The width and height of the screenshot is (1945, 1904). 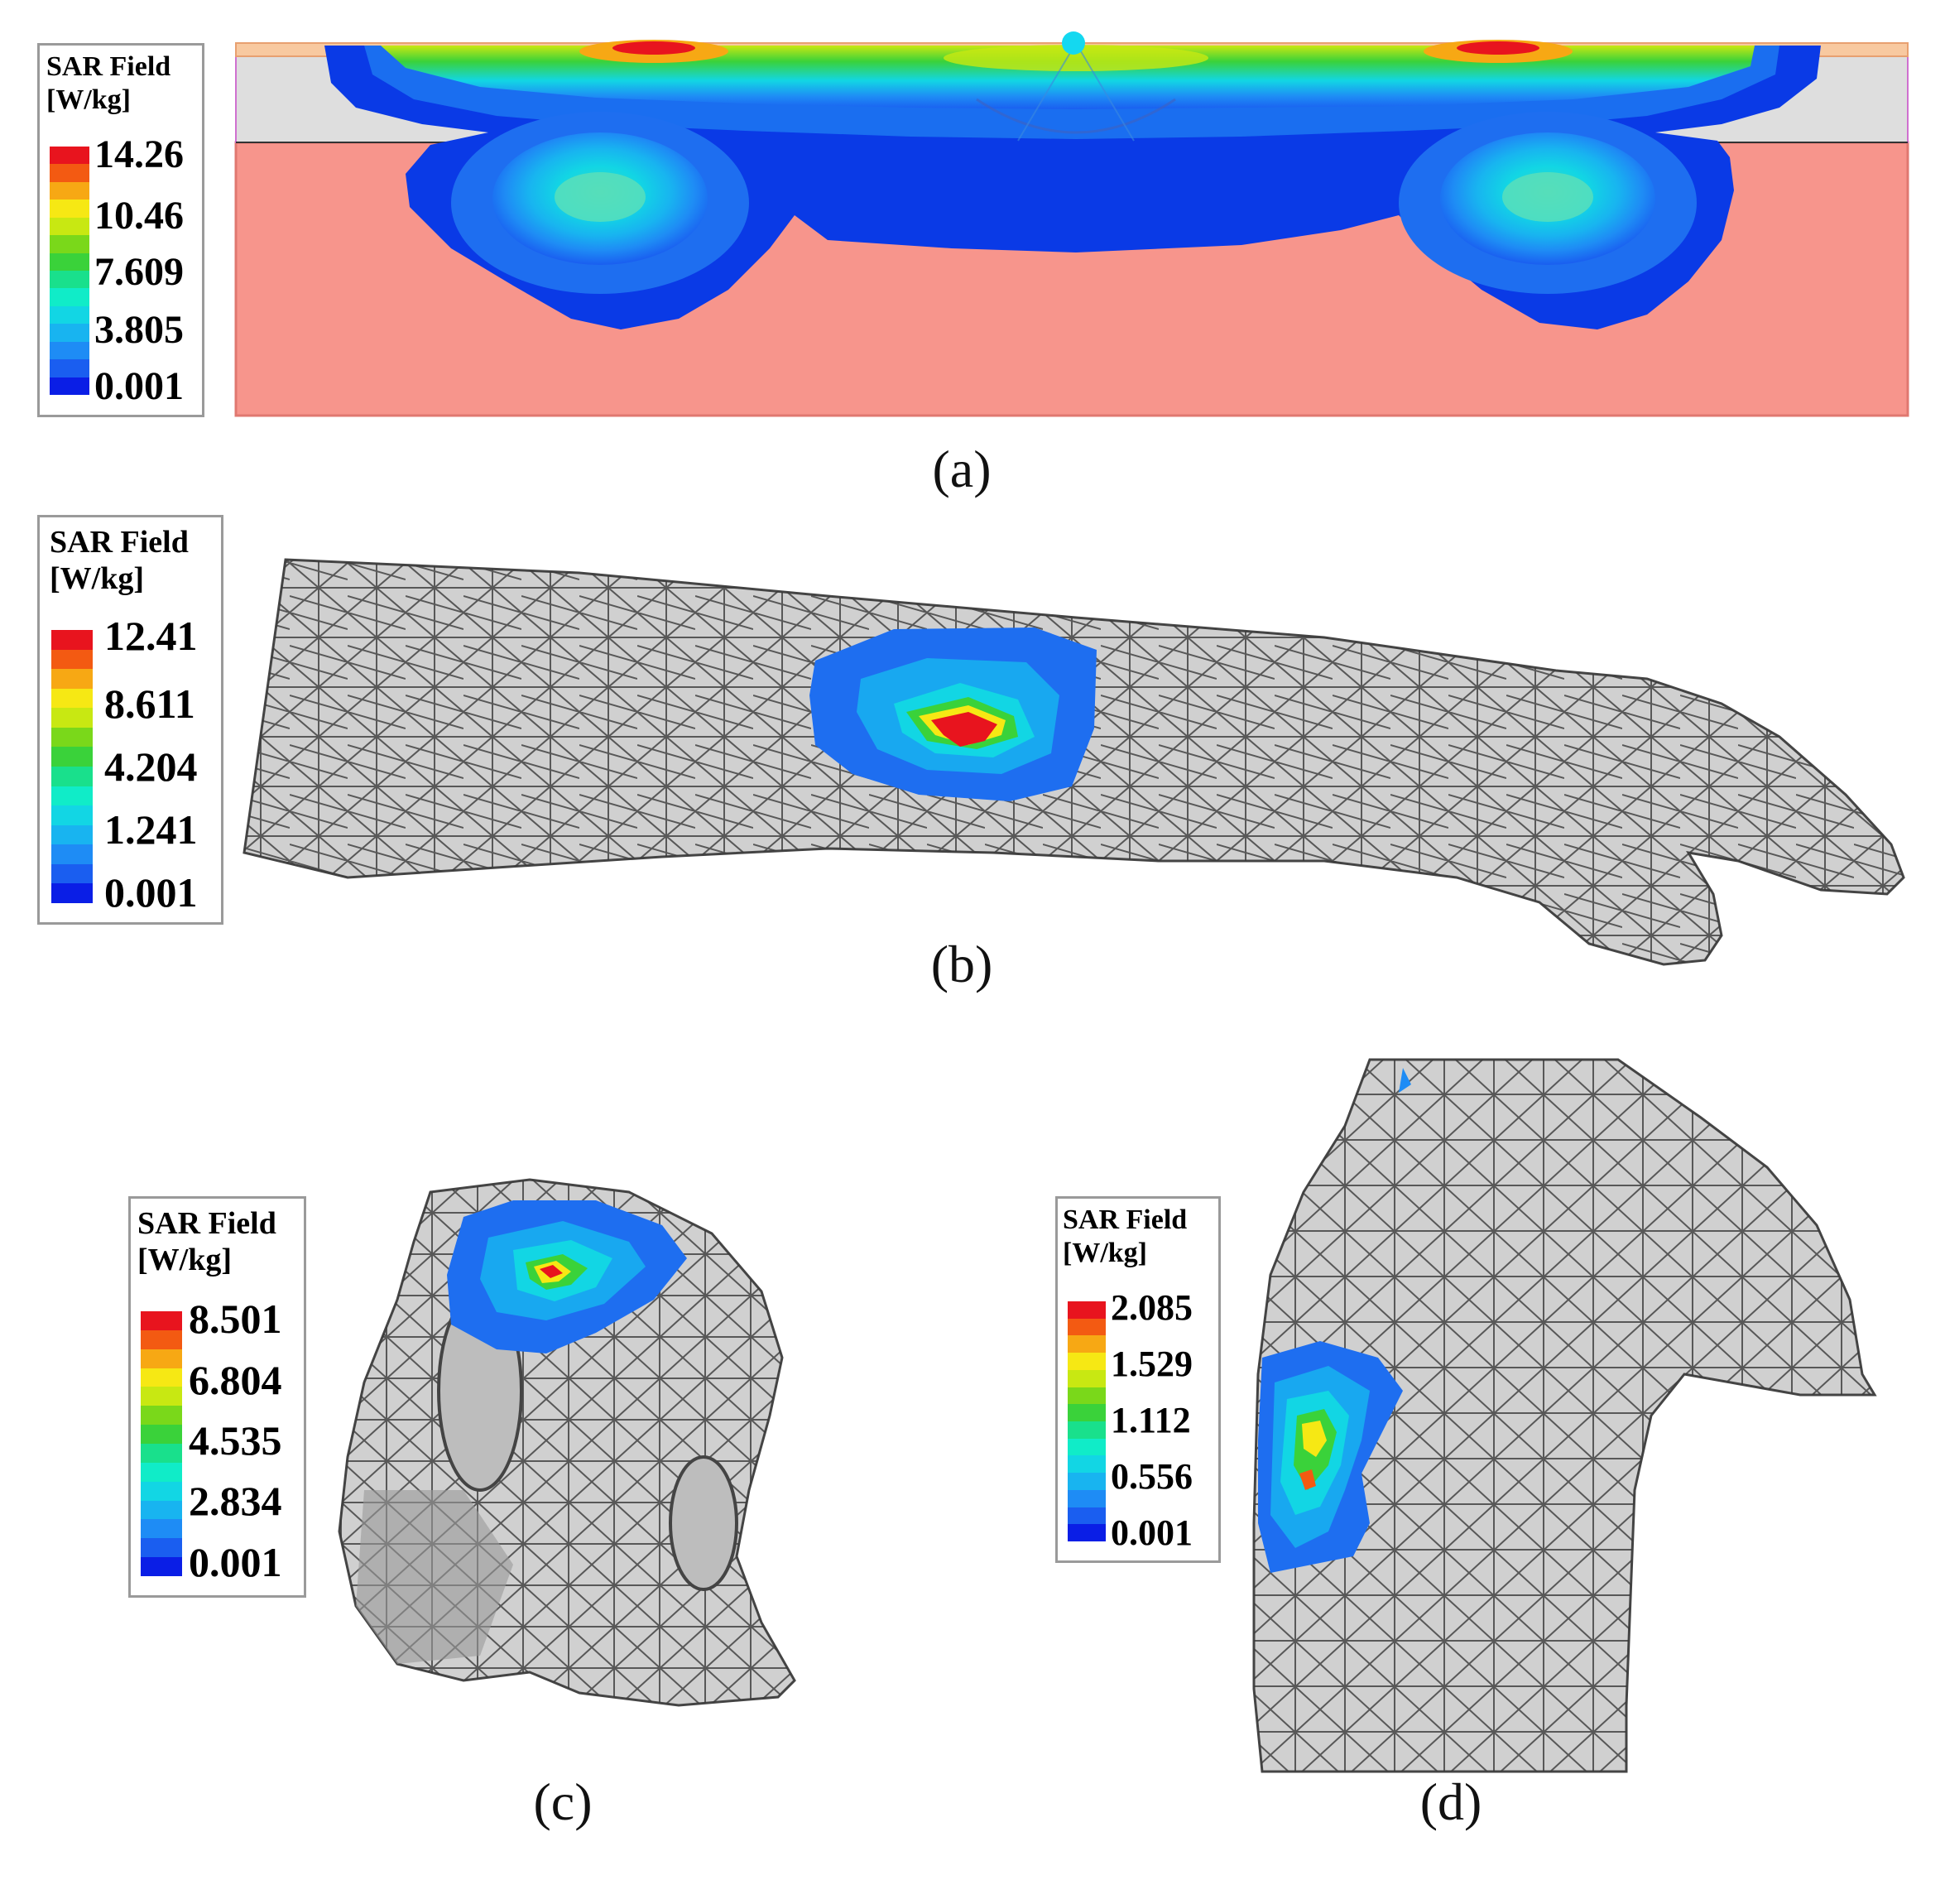 I want to click on legend-d-tick-min: 0.001, so click(x=1152, y=1532).